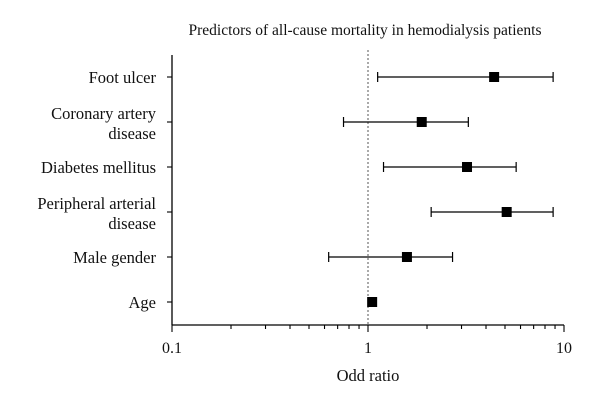 Image resolution: width=600 pixels, height=408 pixels. What do you see at coordinates (104, 113) in the screenshot?
I see `category-label: Coronary artery` at bounding box center [104, 113].